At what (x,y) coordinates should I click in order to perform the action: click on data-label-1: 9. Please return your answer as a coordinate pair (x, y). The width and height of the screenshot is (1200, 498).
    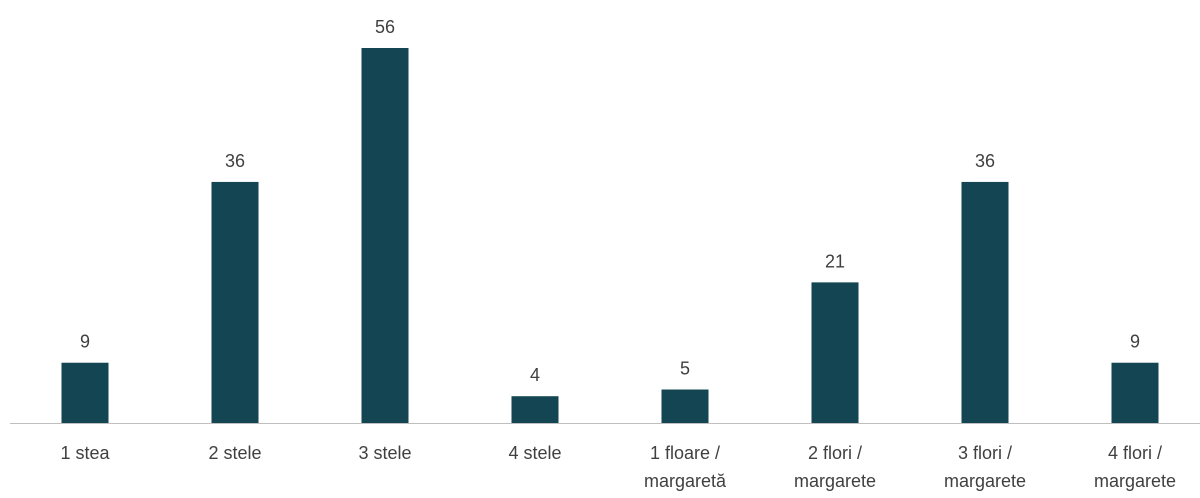
    Looking at the image, I should click on (85, 342).